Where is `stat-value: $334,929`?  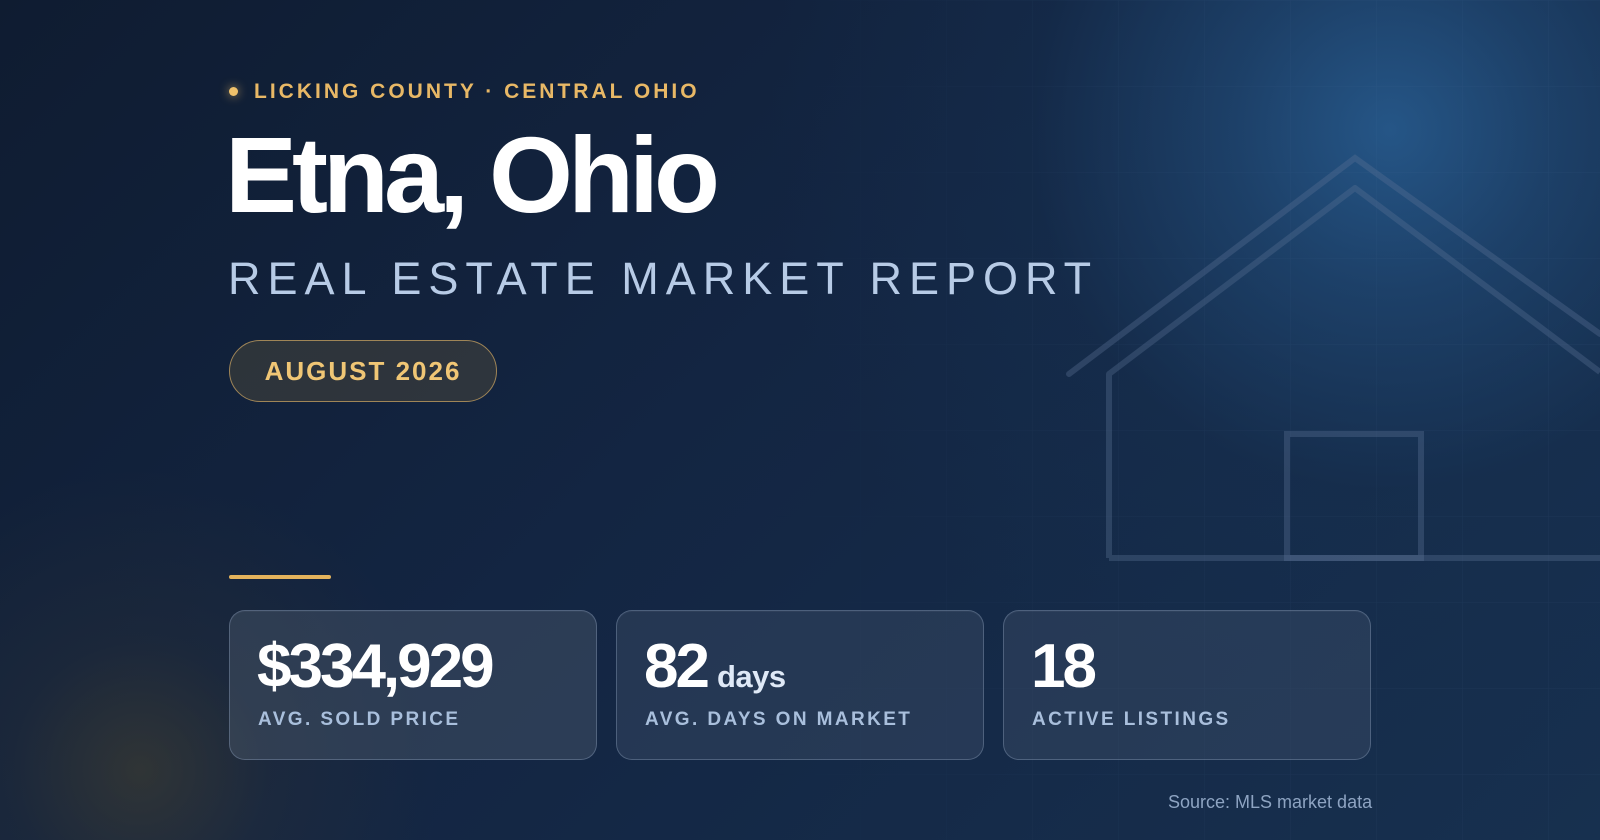
stat-value: $334,929 is located at coordinates (376, 666).